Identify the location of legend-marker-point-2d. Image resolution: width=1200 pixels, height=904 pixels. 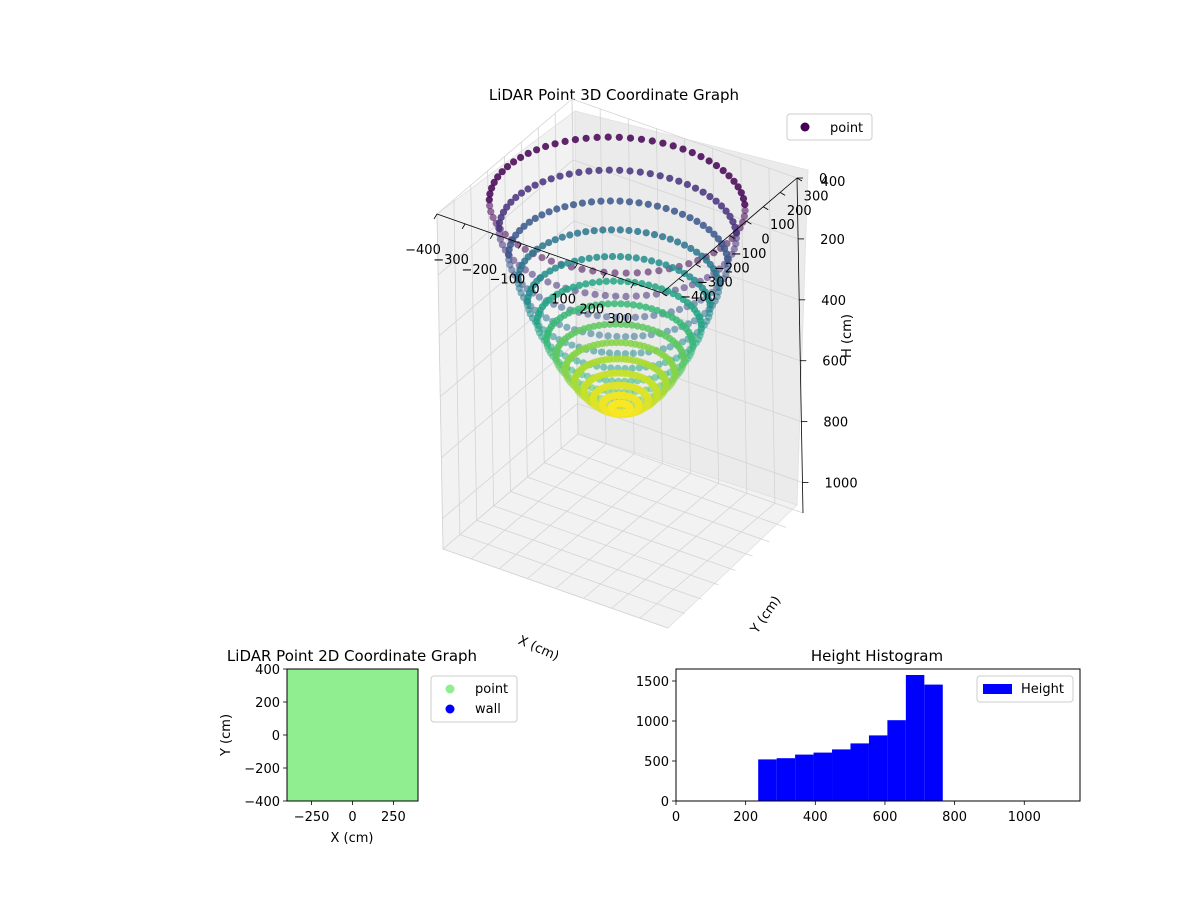
(450, 689).